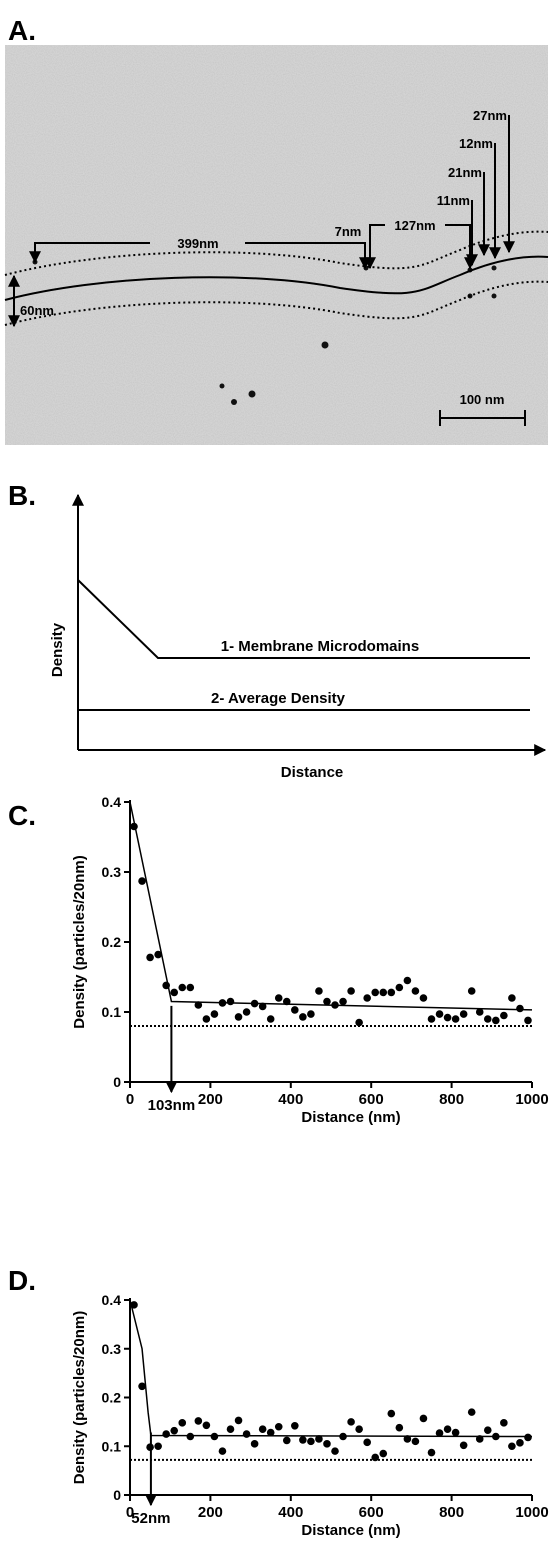  I want to click on panel-label: D., so click(22, 1280).